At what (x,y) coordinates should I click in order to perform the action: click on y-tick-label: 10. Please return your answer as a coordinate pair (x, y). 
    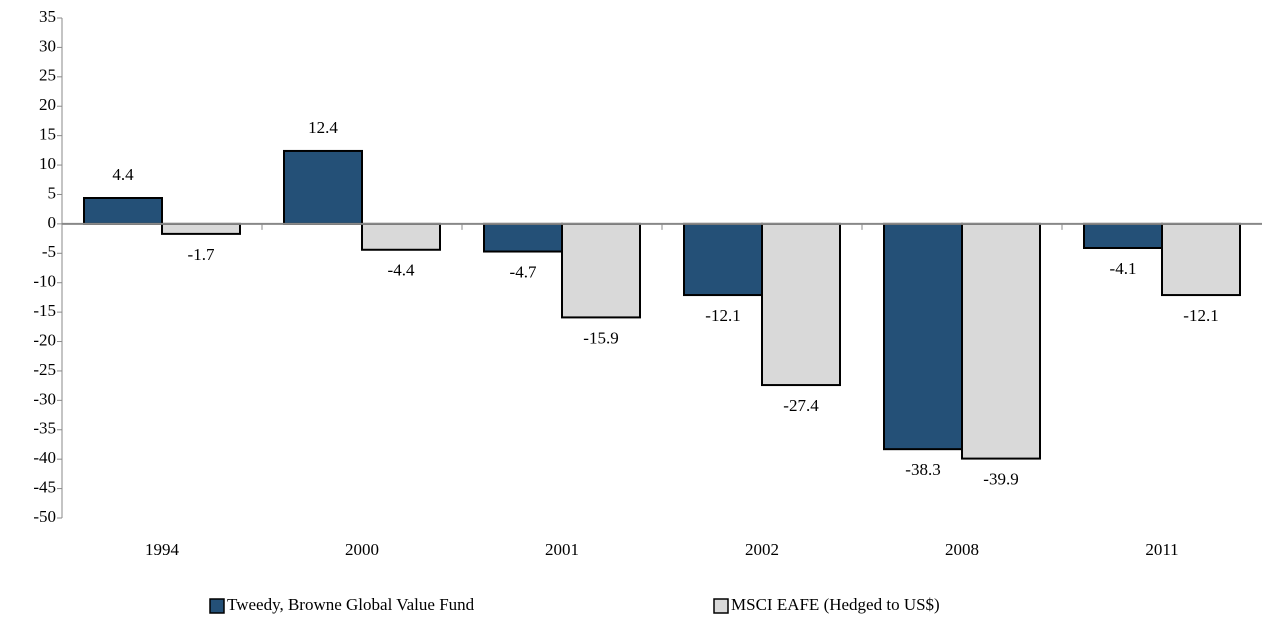
    Looking at the image, I should click on (47, 163).